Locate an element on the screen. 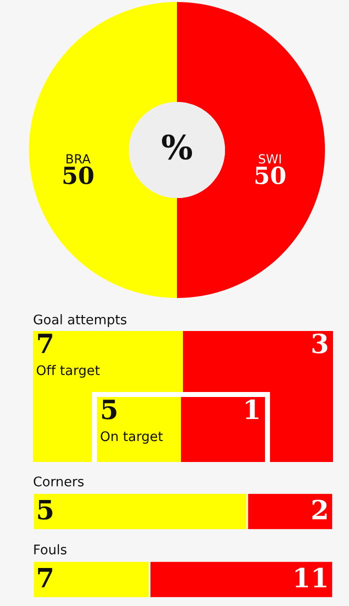 The width and height of the screenshot is (349, 606). data-label: 3 is located at coordinates (320, 343).